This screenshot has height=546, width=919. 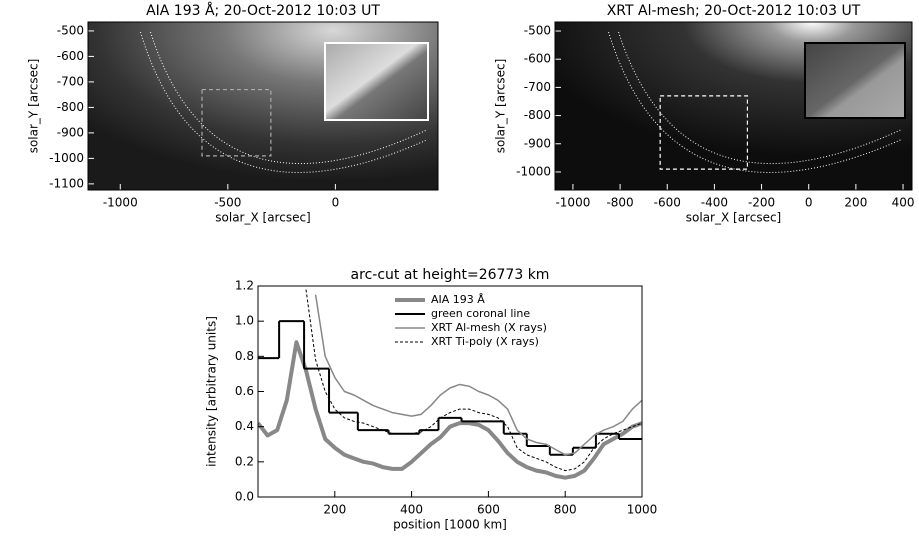 What do you see at coordinates (488, 510) in the screenshot?
I see `x-tick-label: 600` at bounding box center [488, 510].